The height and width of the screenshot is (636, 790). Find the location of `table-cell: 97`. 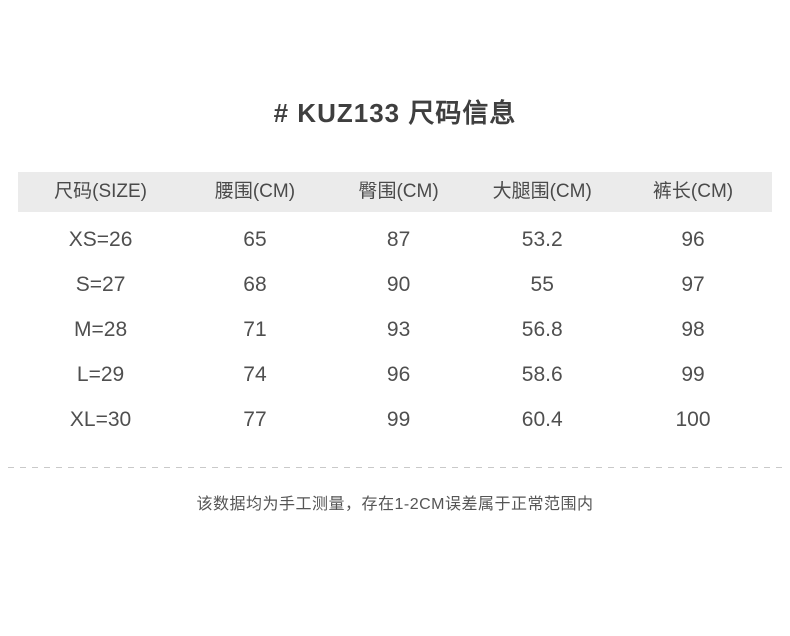

table-cell: 97 is located at coordinates (693, 284).